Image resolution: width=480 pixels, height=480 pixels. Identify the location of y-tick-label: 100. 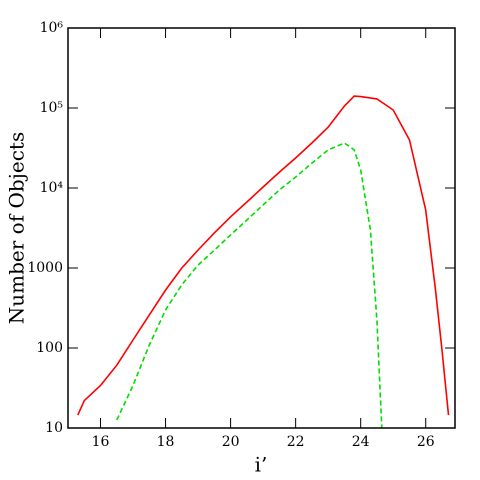
(49, 348).